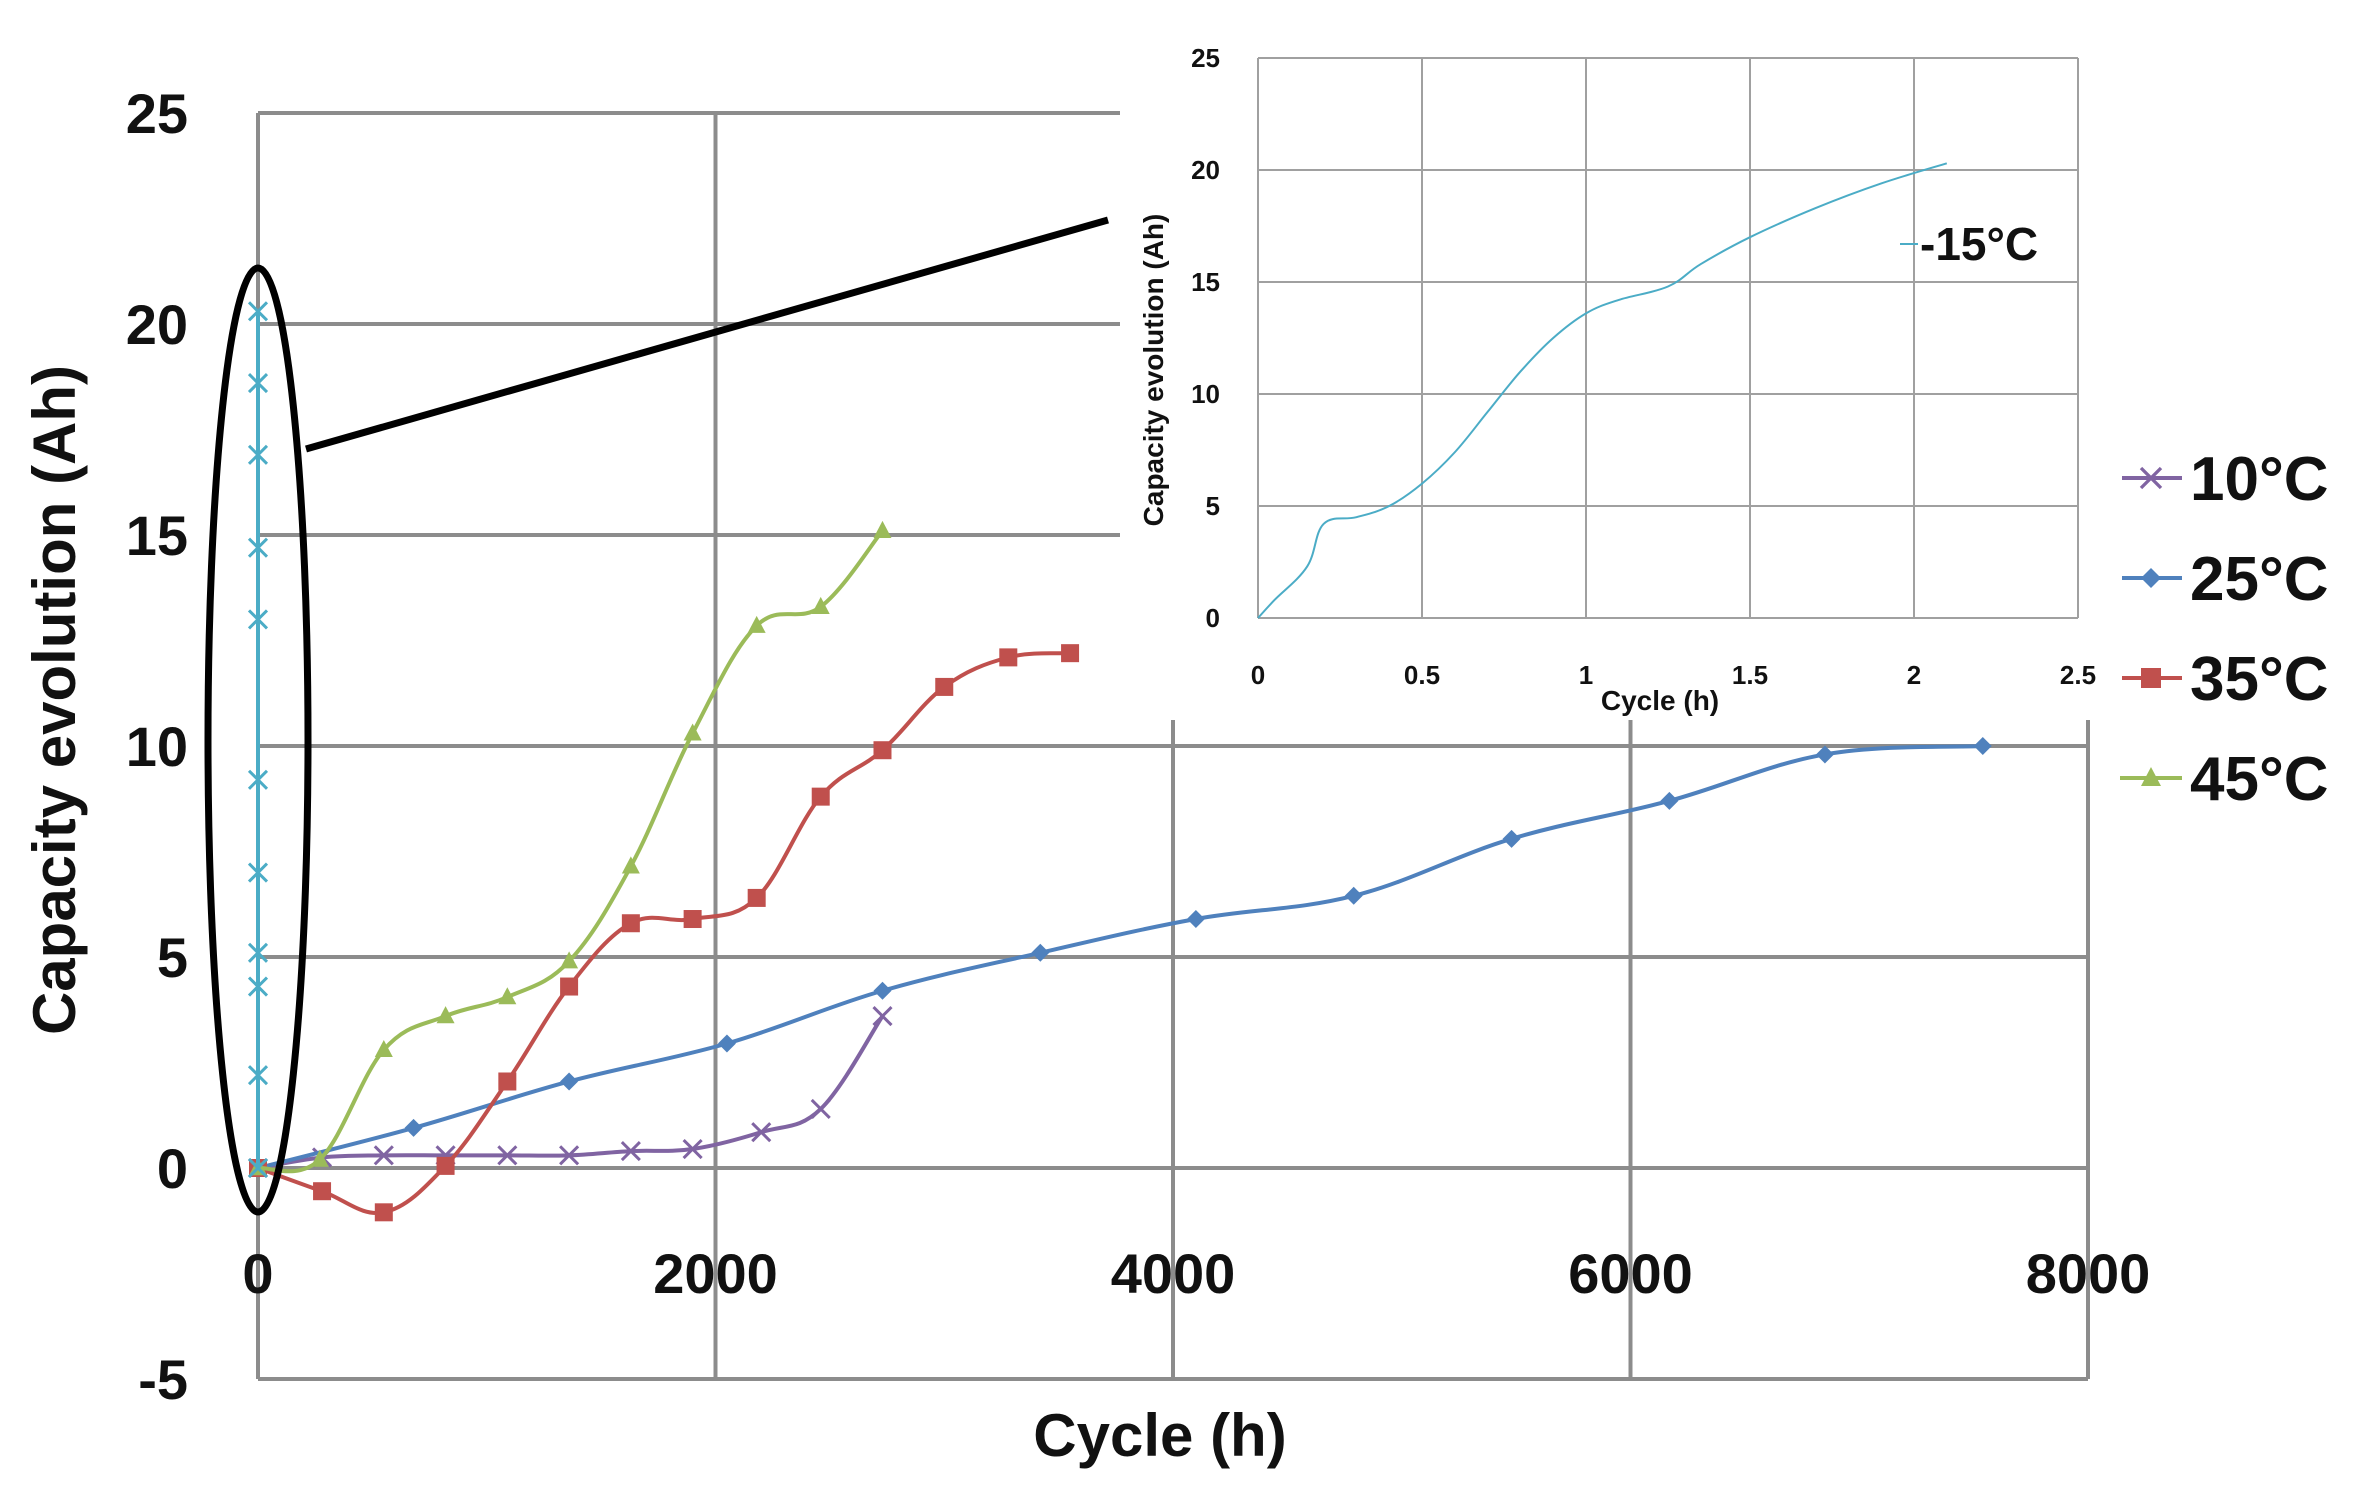  Describe the element at coordinates (1159, 1435) in the screenshot. I see `main-x-axis-title: Cycle (h)` at that location.